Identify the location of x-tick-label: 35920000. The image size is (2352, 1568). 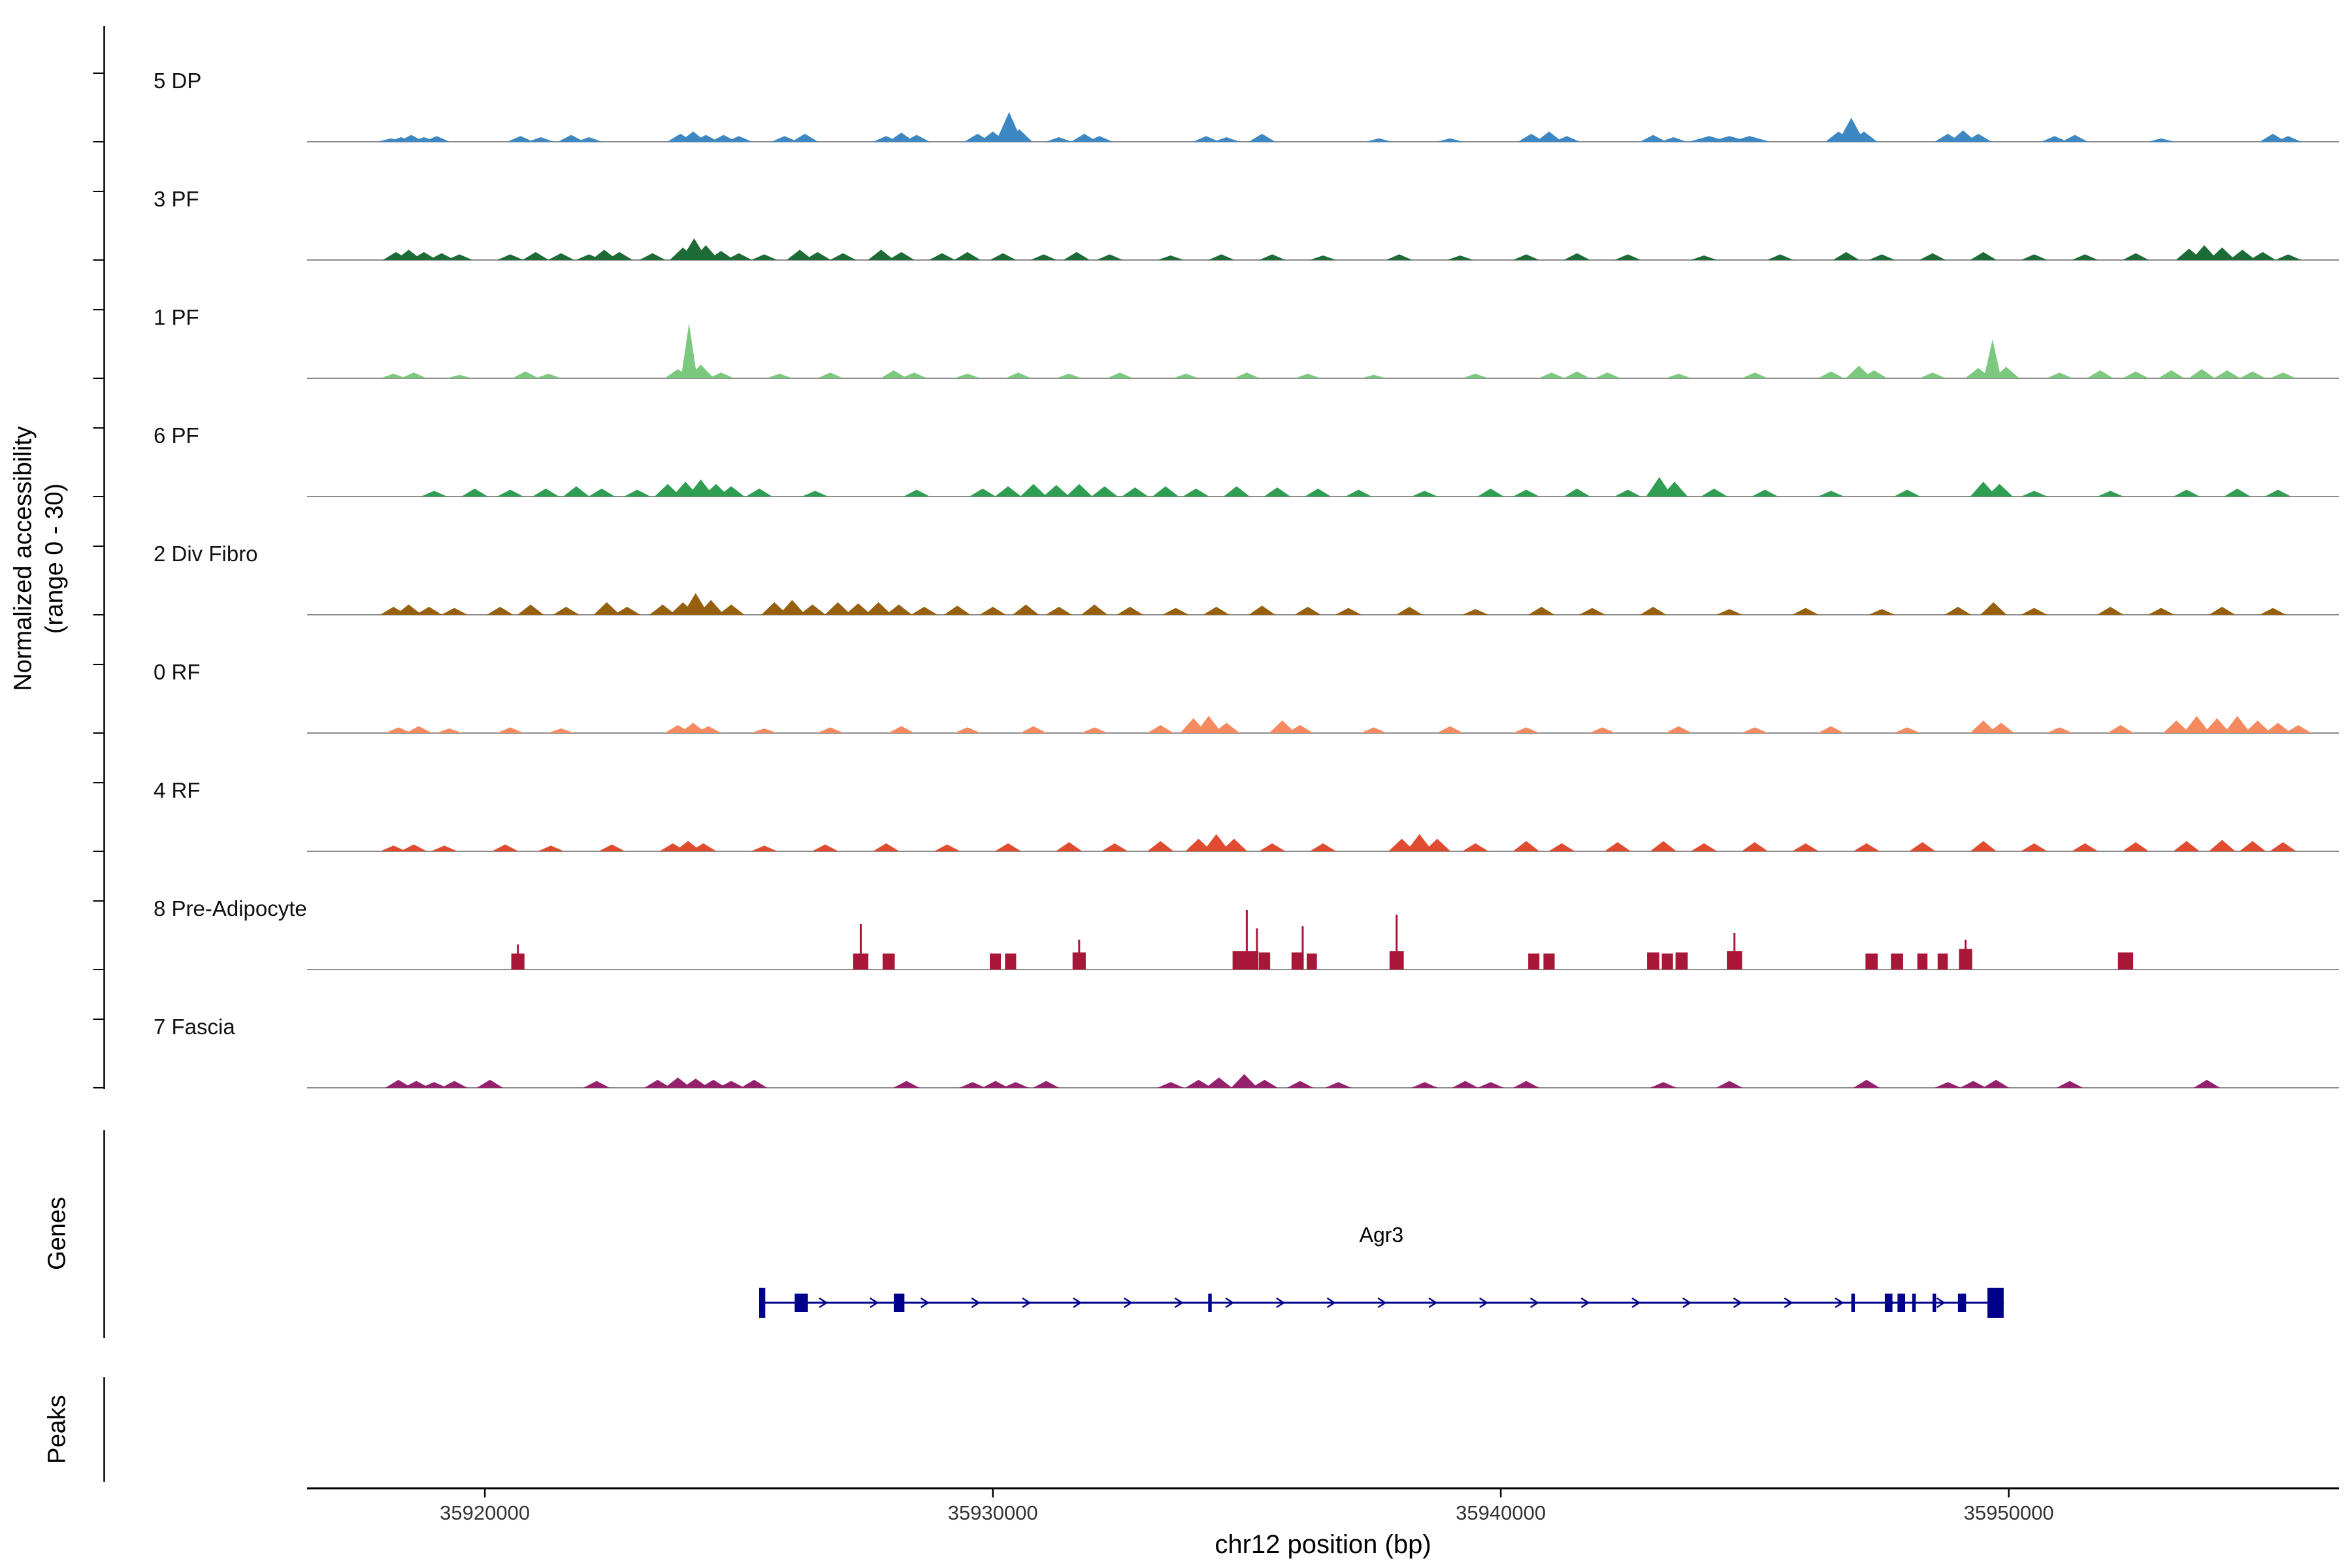
(485, 1512).